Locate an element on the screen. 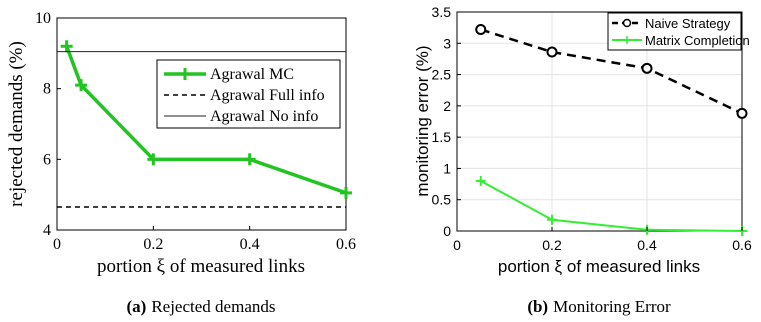 This screenshot has width=761, height=322. caption-letter: (b) is located at coordinates (537, 306).